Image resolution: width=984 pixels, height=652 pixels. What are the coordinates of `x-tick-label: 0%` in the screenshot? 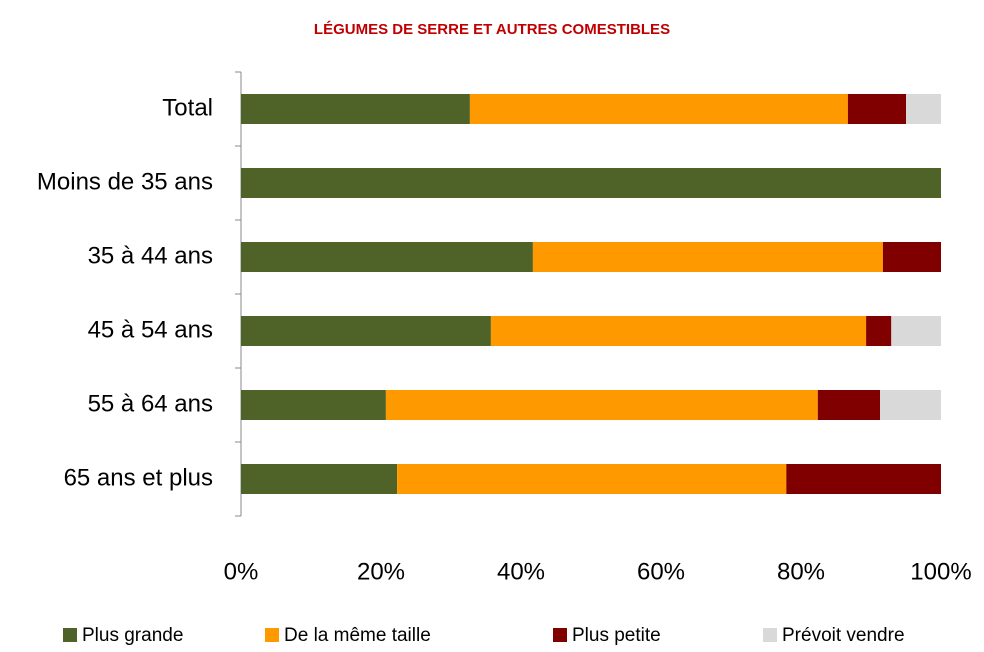 It's located at (241, 571).